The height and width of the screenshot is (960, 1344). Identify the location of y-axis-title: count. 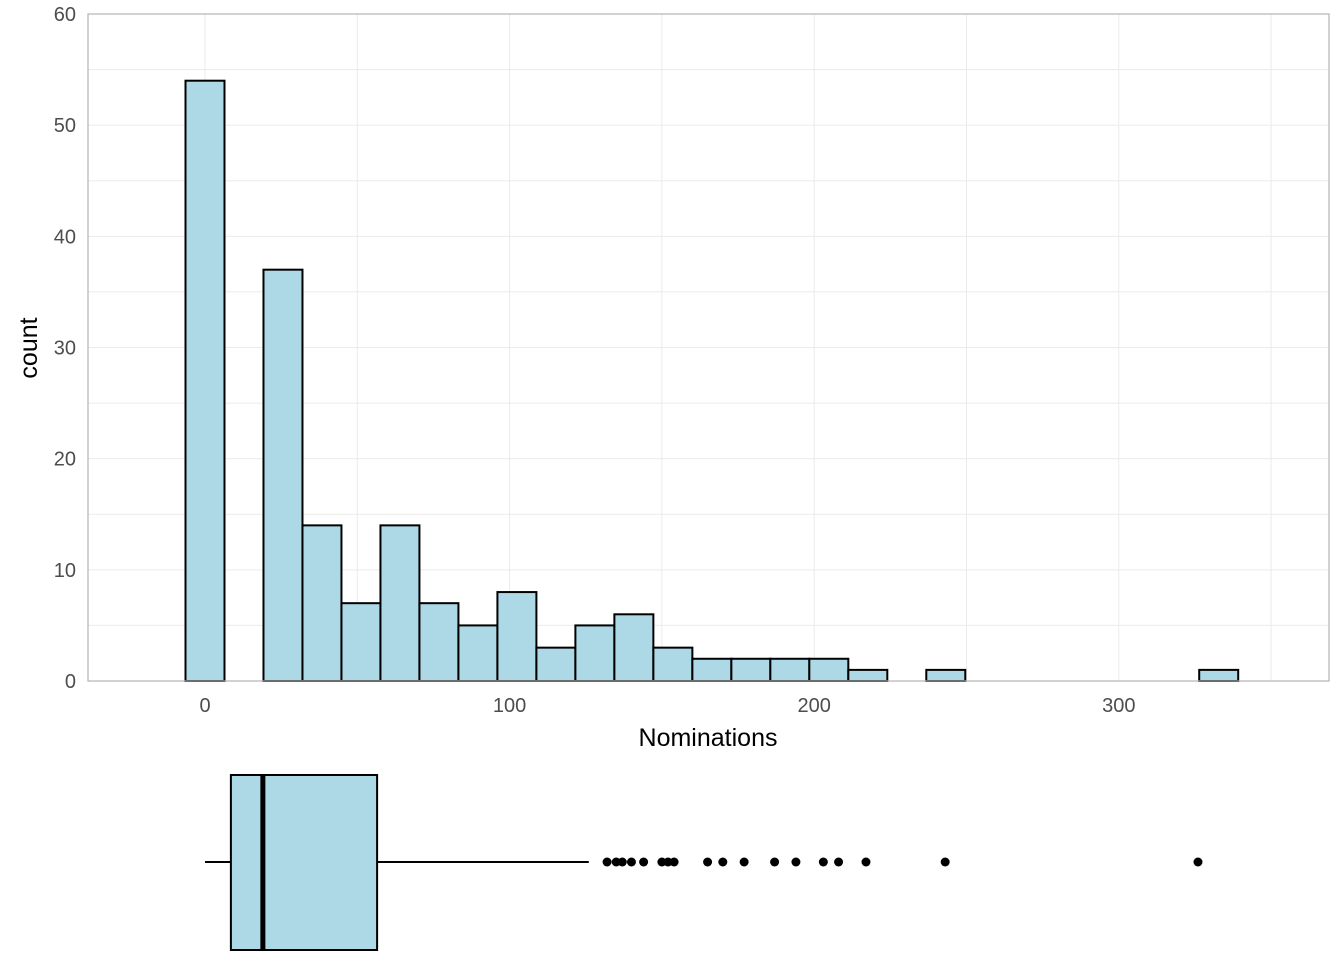
(29, 347).